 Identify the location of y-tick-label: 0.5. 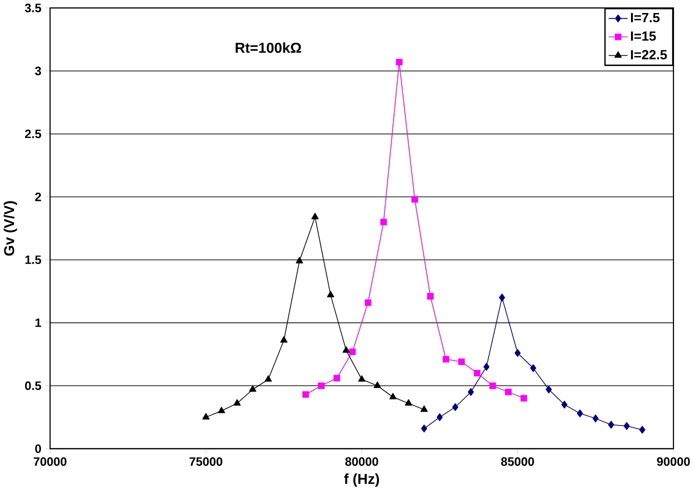
(33, 385).